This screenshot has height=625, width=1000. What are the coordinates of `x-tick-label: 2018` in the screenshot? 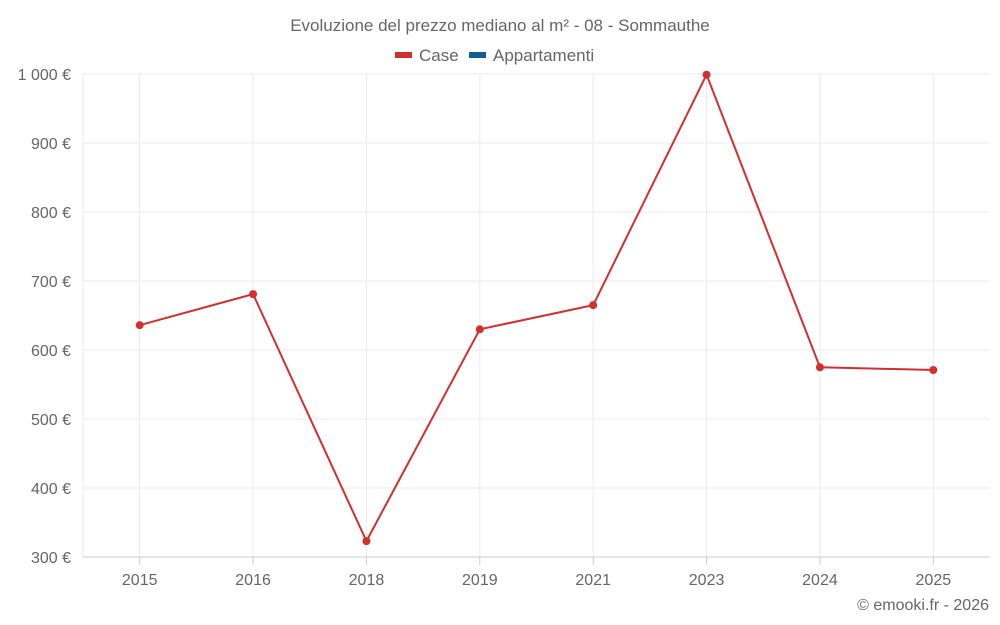 It's located at (367, 580).